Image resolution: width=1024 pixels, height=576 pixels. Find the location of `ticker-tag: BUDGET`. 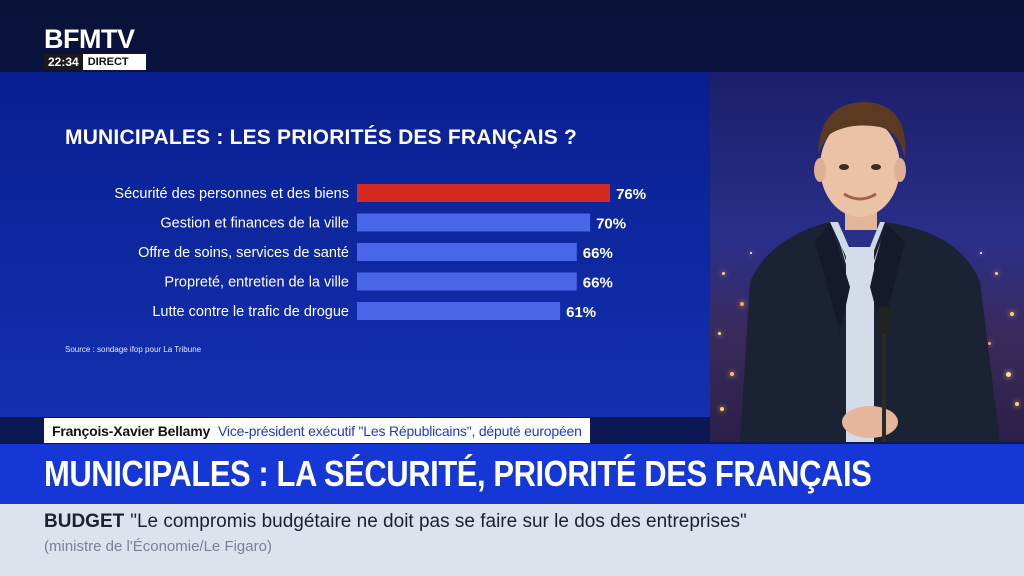

ticker-tag: BUDGET is located at coordinates (84, 521).